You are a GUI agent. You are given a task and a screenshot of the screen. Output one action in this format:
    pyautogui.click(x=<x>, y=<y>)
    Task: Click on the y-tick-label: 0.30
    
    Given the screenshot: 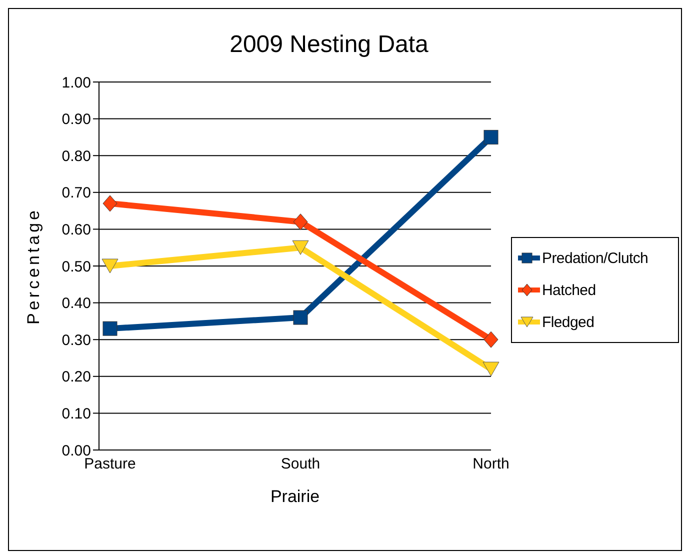 What is the action you would take?
    pyautogui.click(x=76, y=340)
    